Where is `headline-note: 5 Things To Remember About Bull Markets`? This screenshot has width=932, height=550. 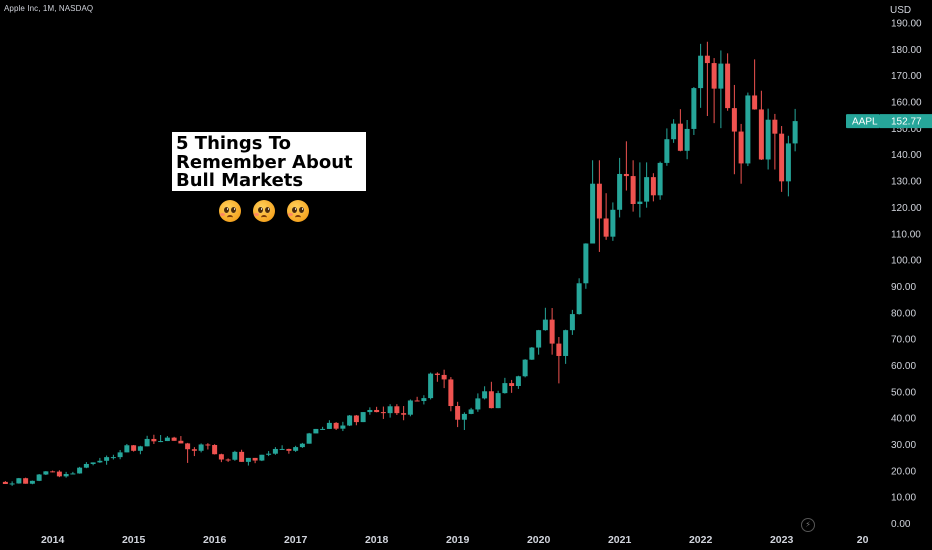 headline-note: 5 Things To Remember About Bull Markets is located at coordinates (269, 161).